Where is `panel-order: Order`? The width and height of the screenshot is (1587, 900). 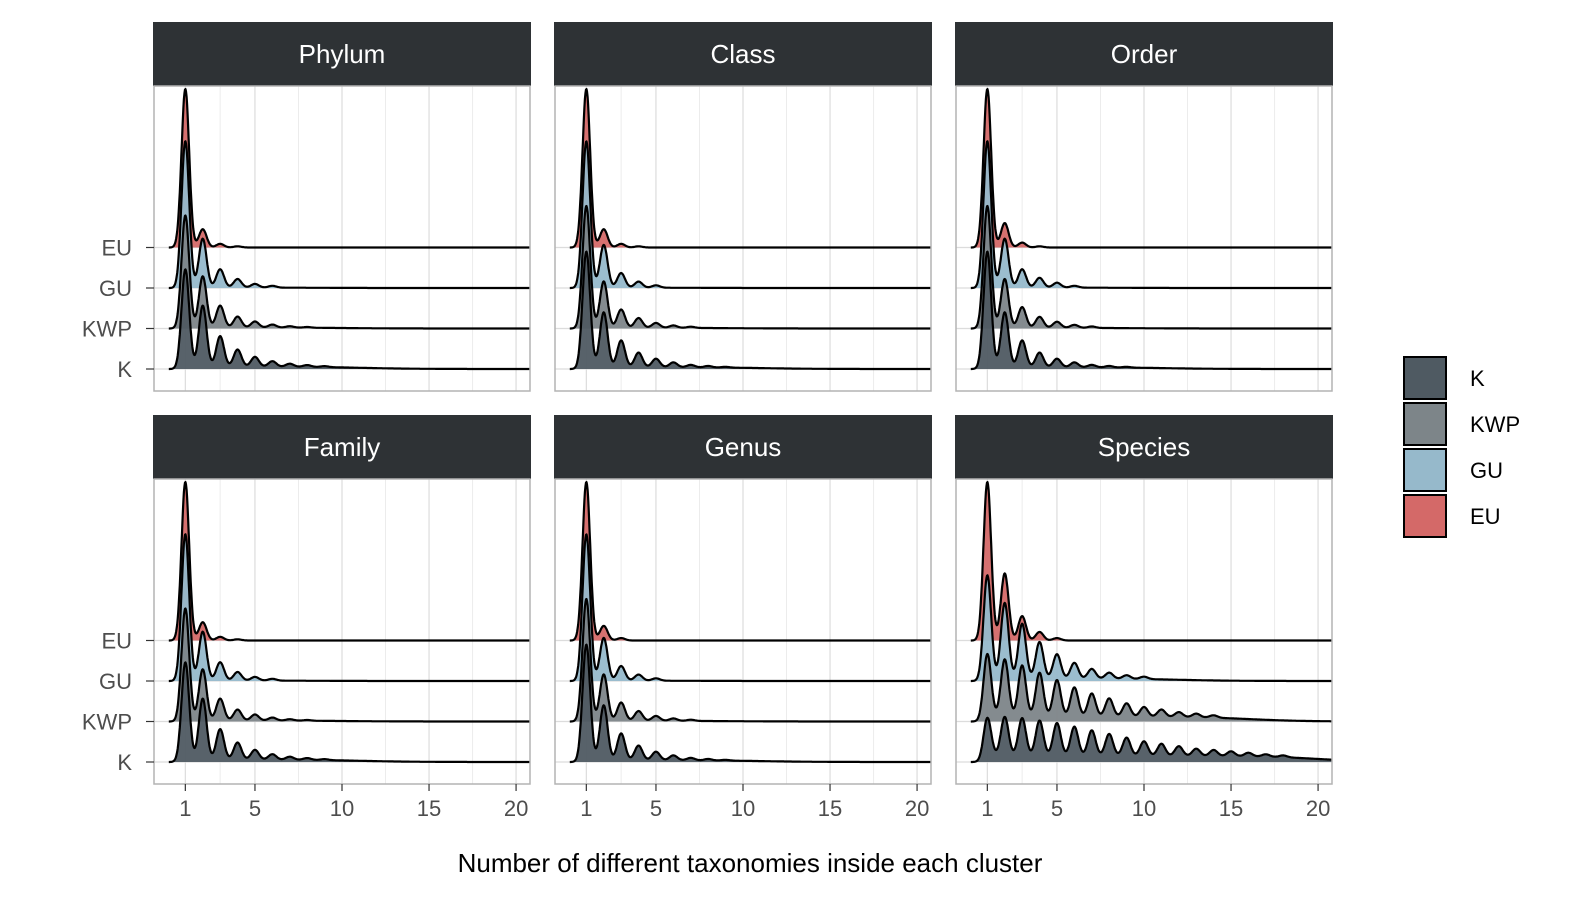 panel-order: Order is located at coordinates (1144, 207).